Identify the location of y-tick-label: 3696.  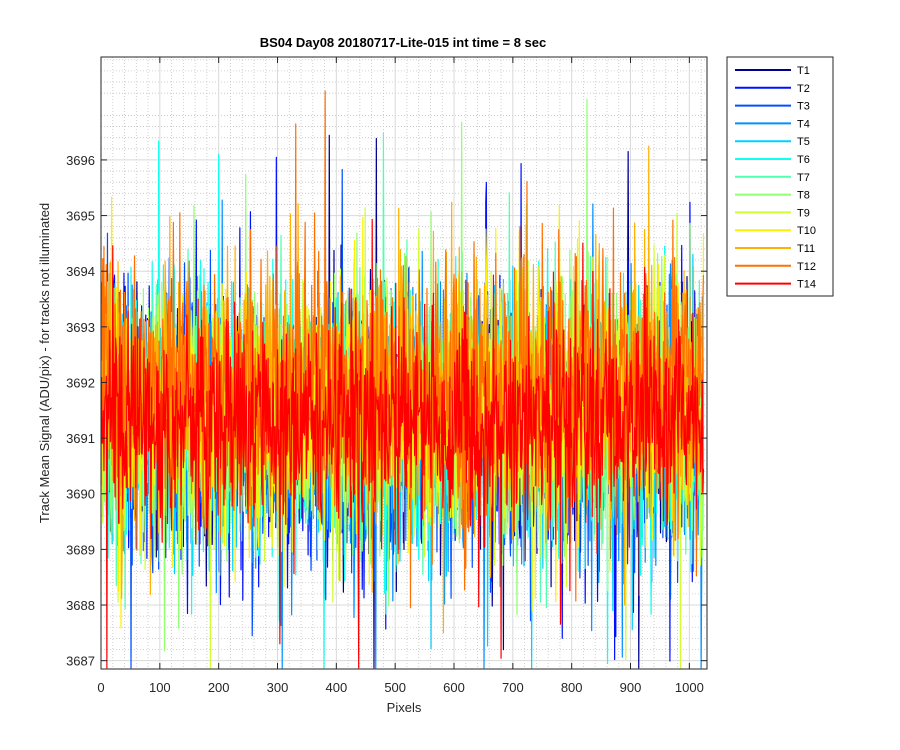
(80, 160).